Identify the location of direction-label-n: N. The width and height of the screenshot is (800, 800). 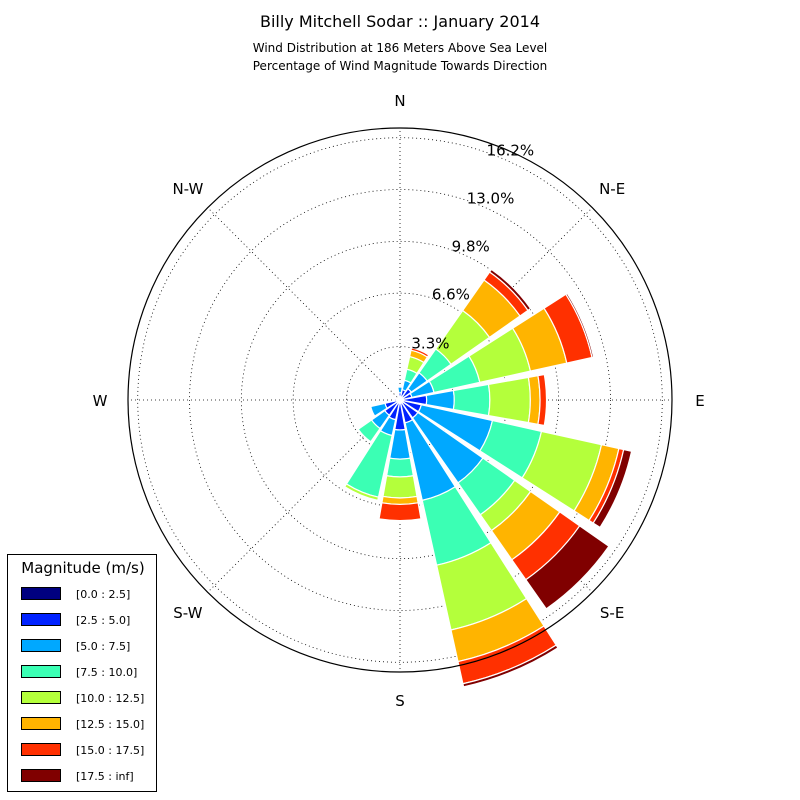
(399, 101).